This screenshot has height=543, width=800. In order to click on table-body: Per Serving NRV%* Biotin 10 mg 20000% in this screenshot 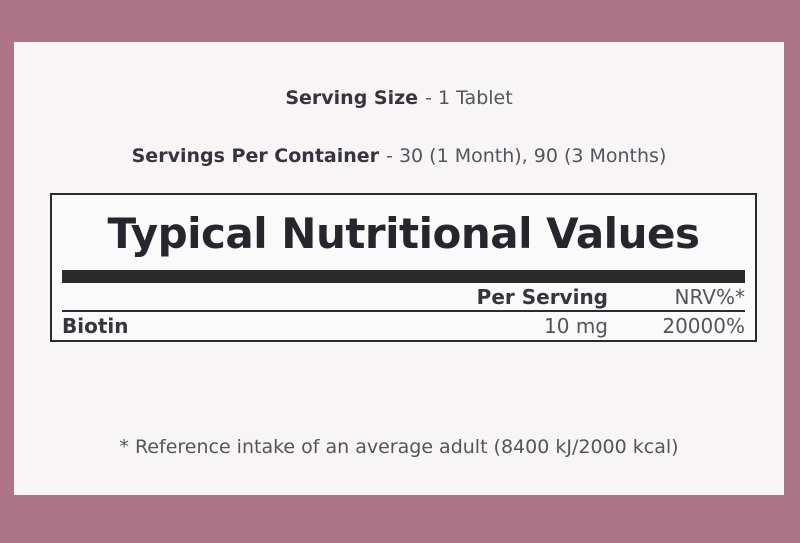, I will do `click(403, 311)`.